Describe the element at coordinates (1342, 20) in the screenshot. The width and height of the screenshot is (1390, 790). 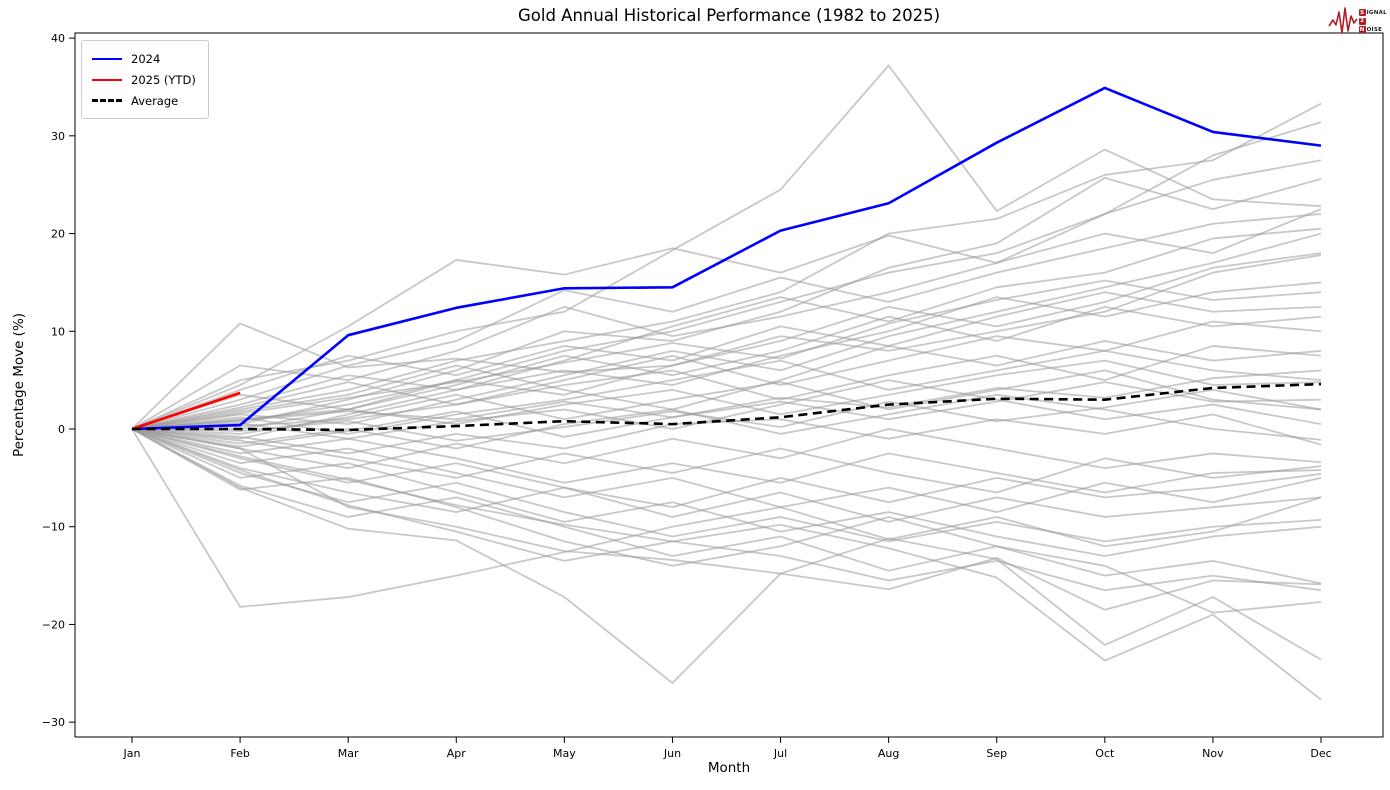
I see `logo-waveform-icon` at that location.